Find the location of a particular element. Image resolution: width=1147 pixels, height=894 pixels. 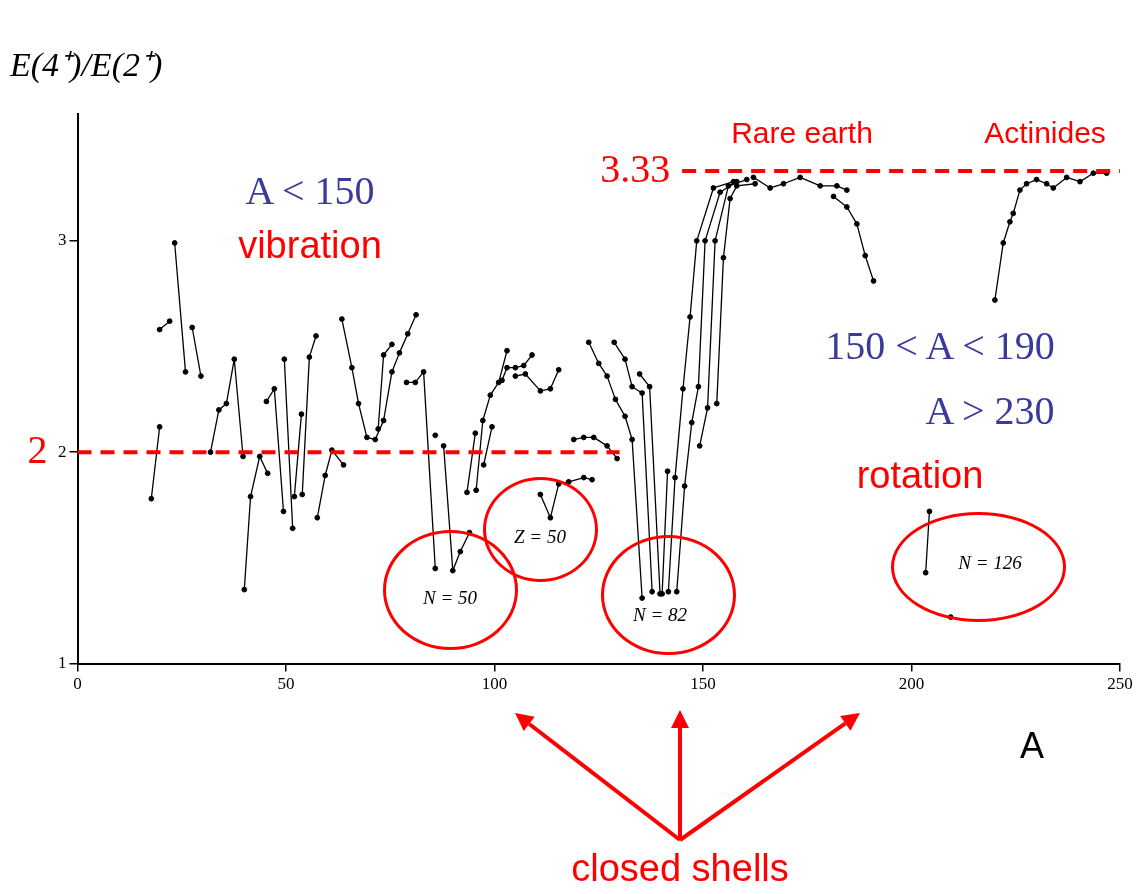

x-axis-title: A is located at coordinates (1032, 746).